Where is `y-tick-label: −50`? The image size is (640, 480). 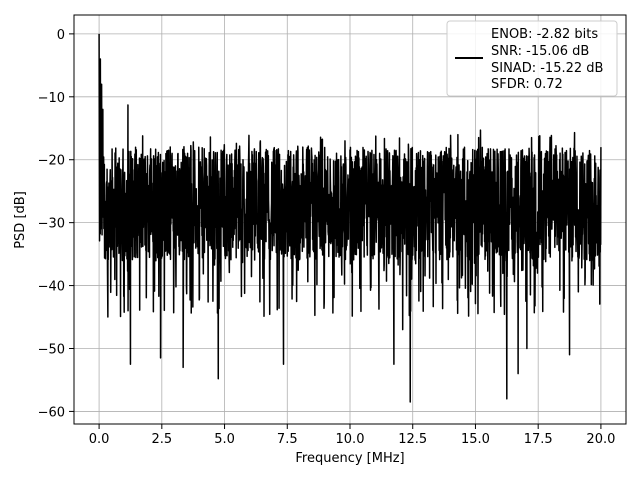 y-tick-label: −50 is located at coordinates (51, 349).